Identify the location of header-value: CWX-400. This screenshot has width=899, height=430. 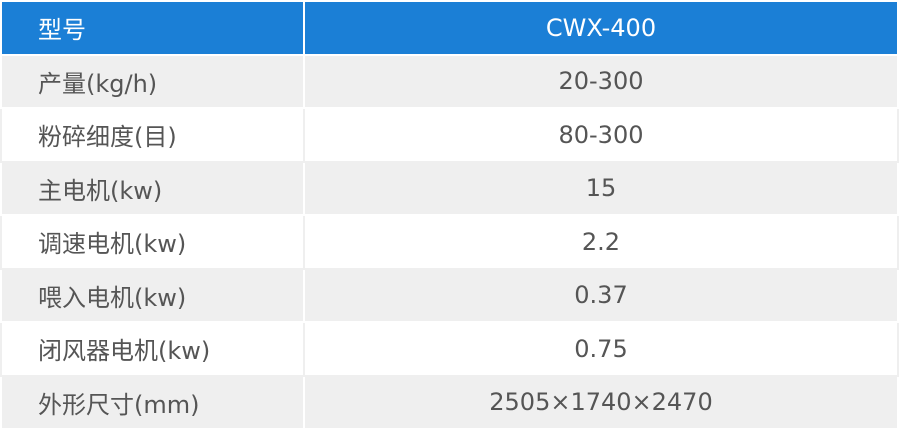
(601, 28).